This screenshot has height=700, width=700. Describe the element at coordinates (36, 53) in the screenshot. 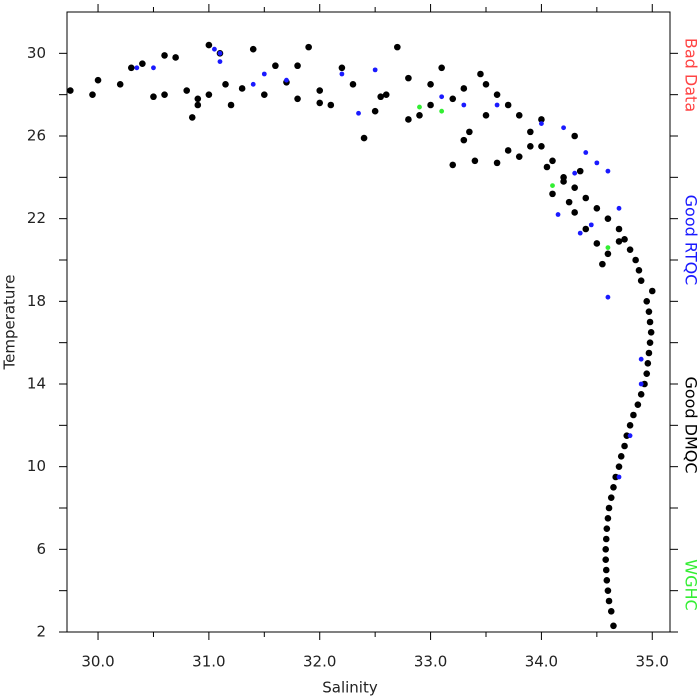

I see `y-tick-label: 30` at that location.